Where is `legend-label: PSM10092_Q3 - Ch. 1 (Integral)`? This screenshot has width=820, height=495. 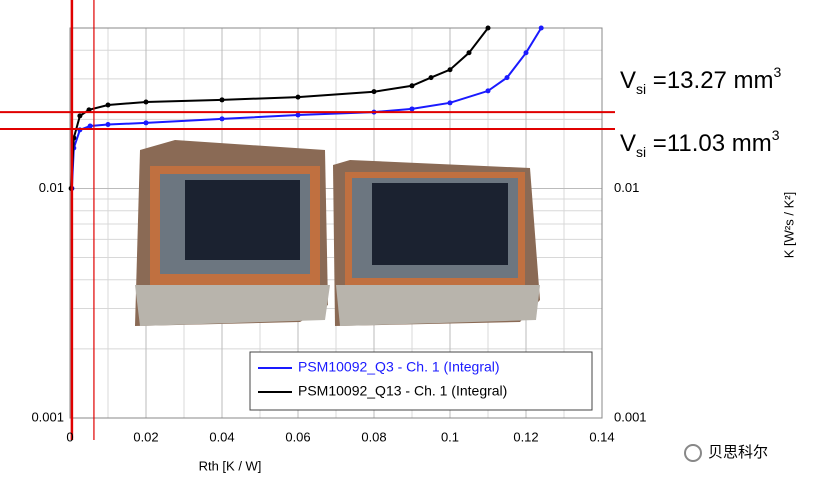 legend-label: PSM10092_Q3 - Ch. 1 (Integral) is located at coordinates (399, 367).